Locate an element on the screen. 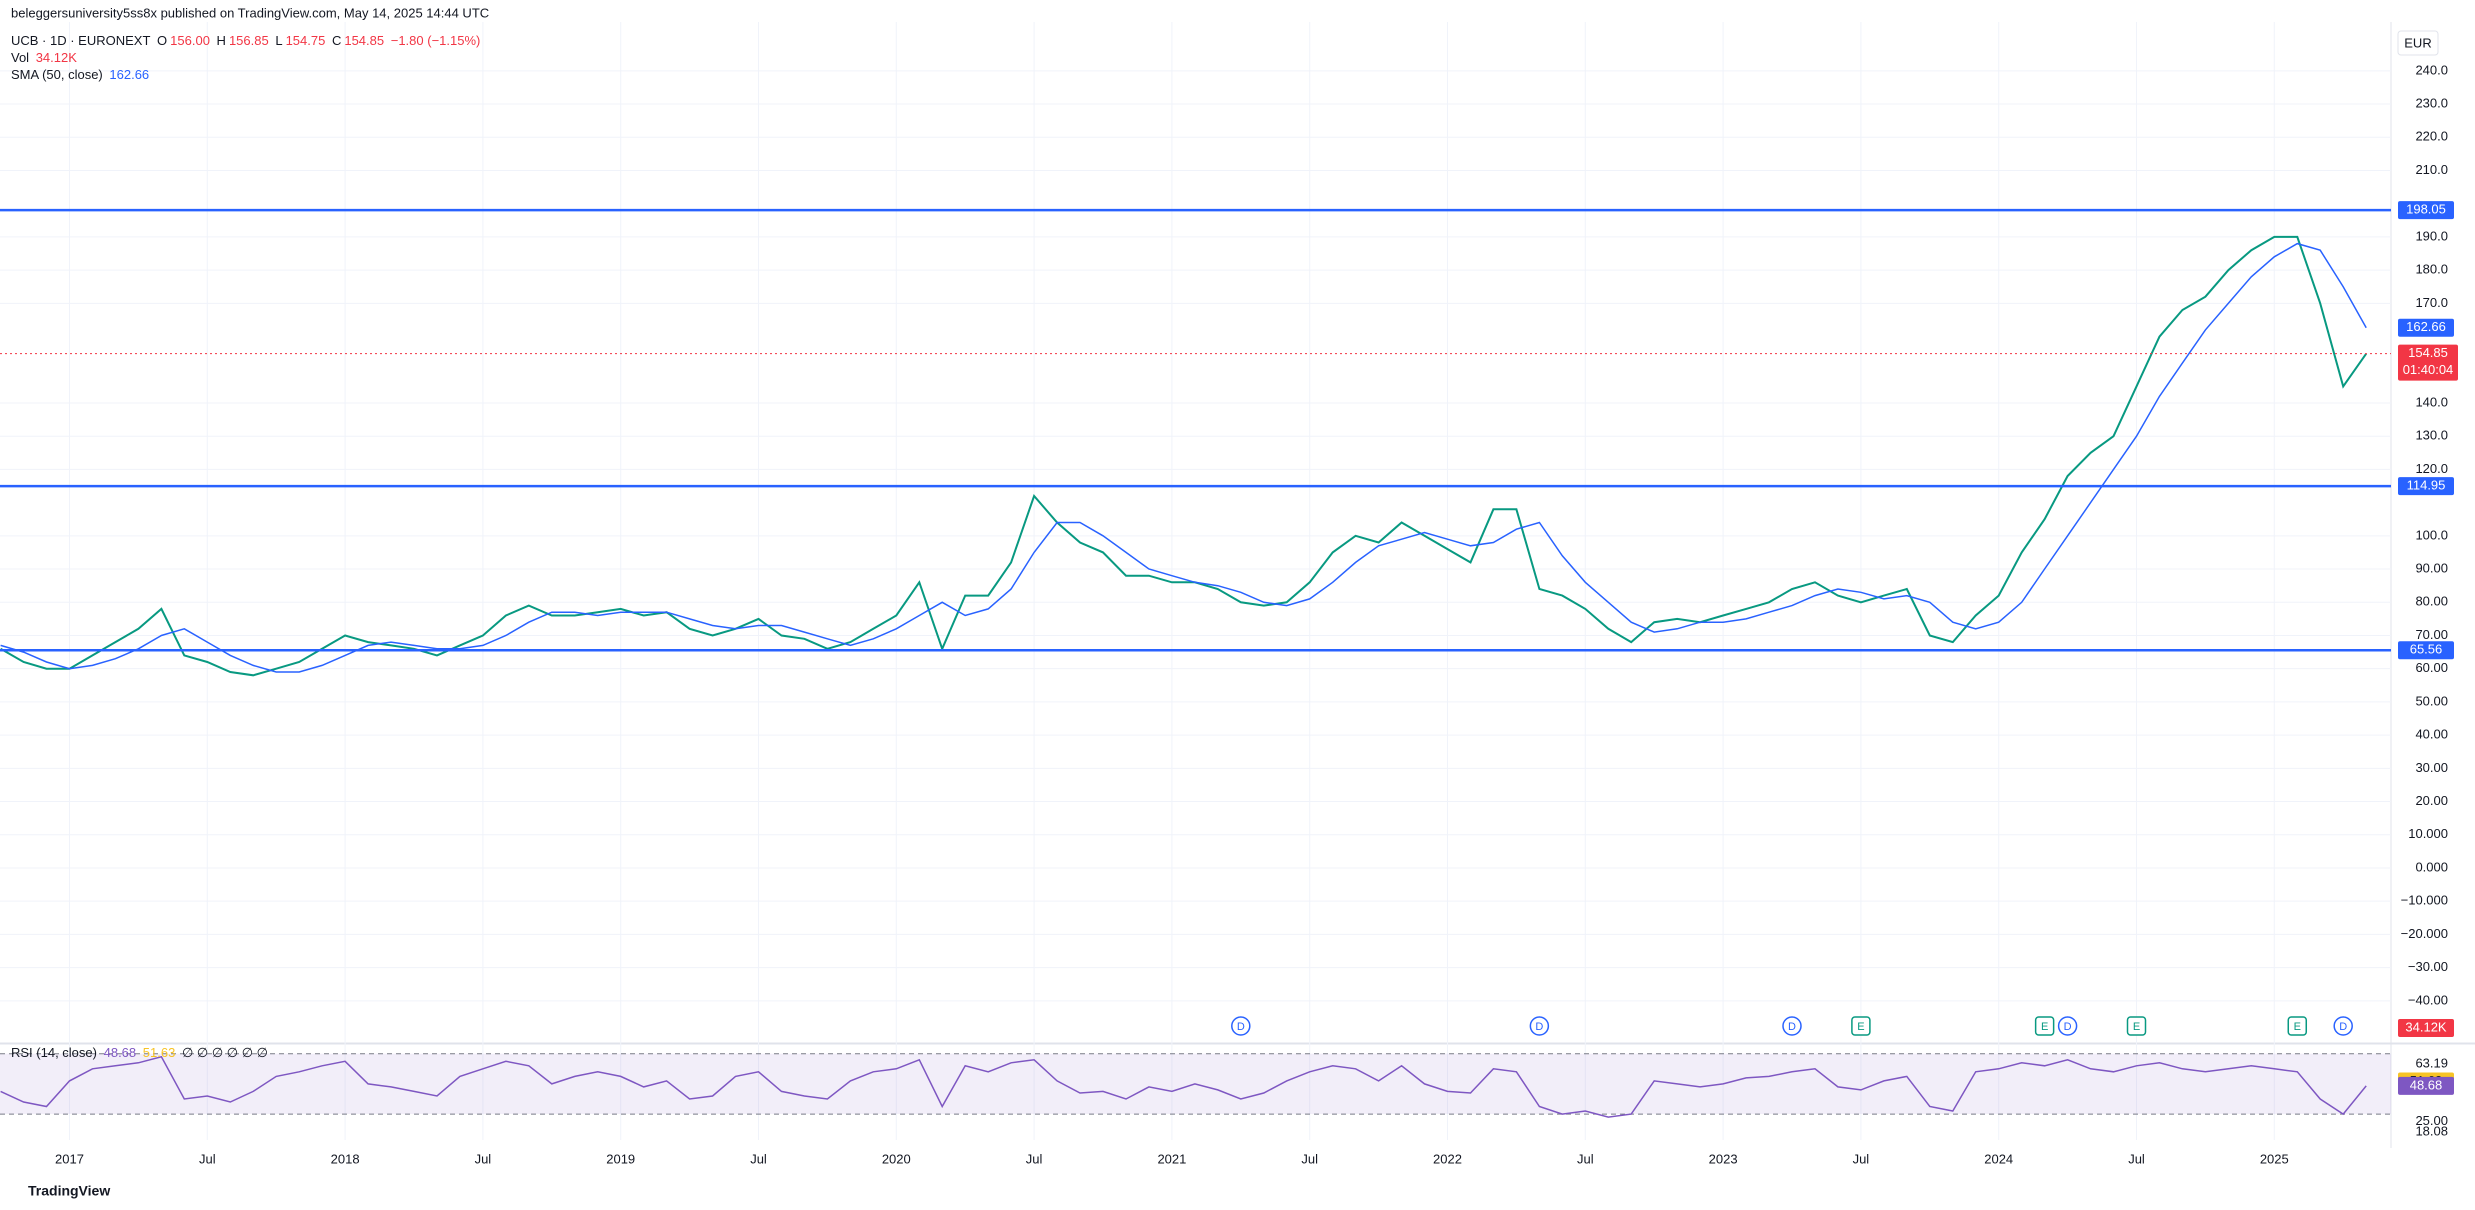 This screenshot has width=2475, height=1210. level-label: 114.95 is located at coordinates (2426, 485).